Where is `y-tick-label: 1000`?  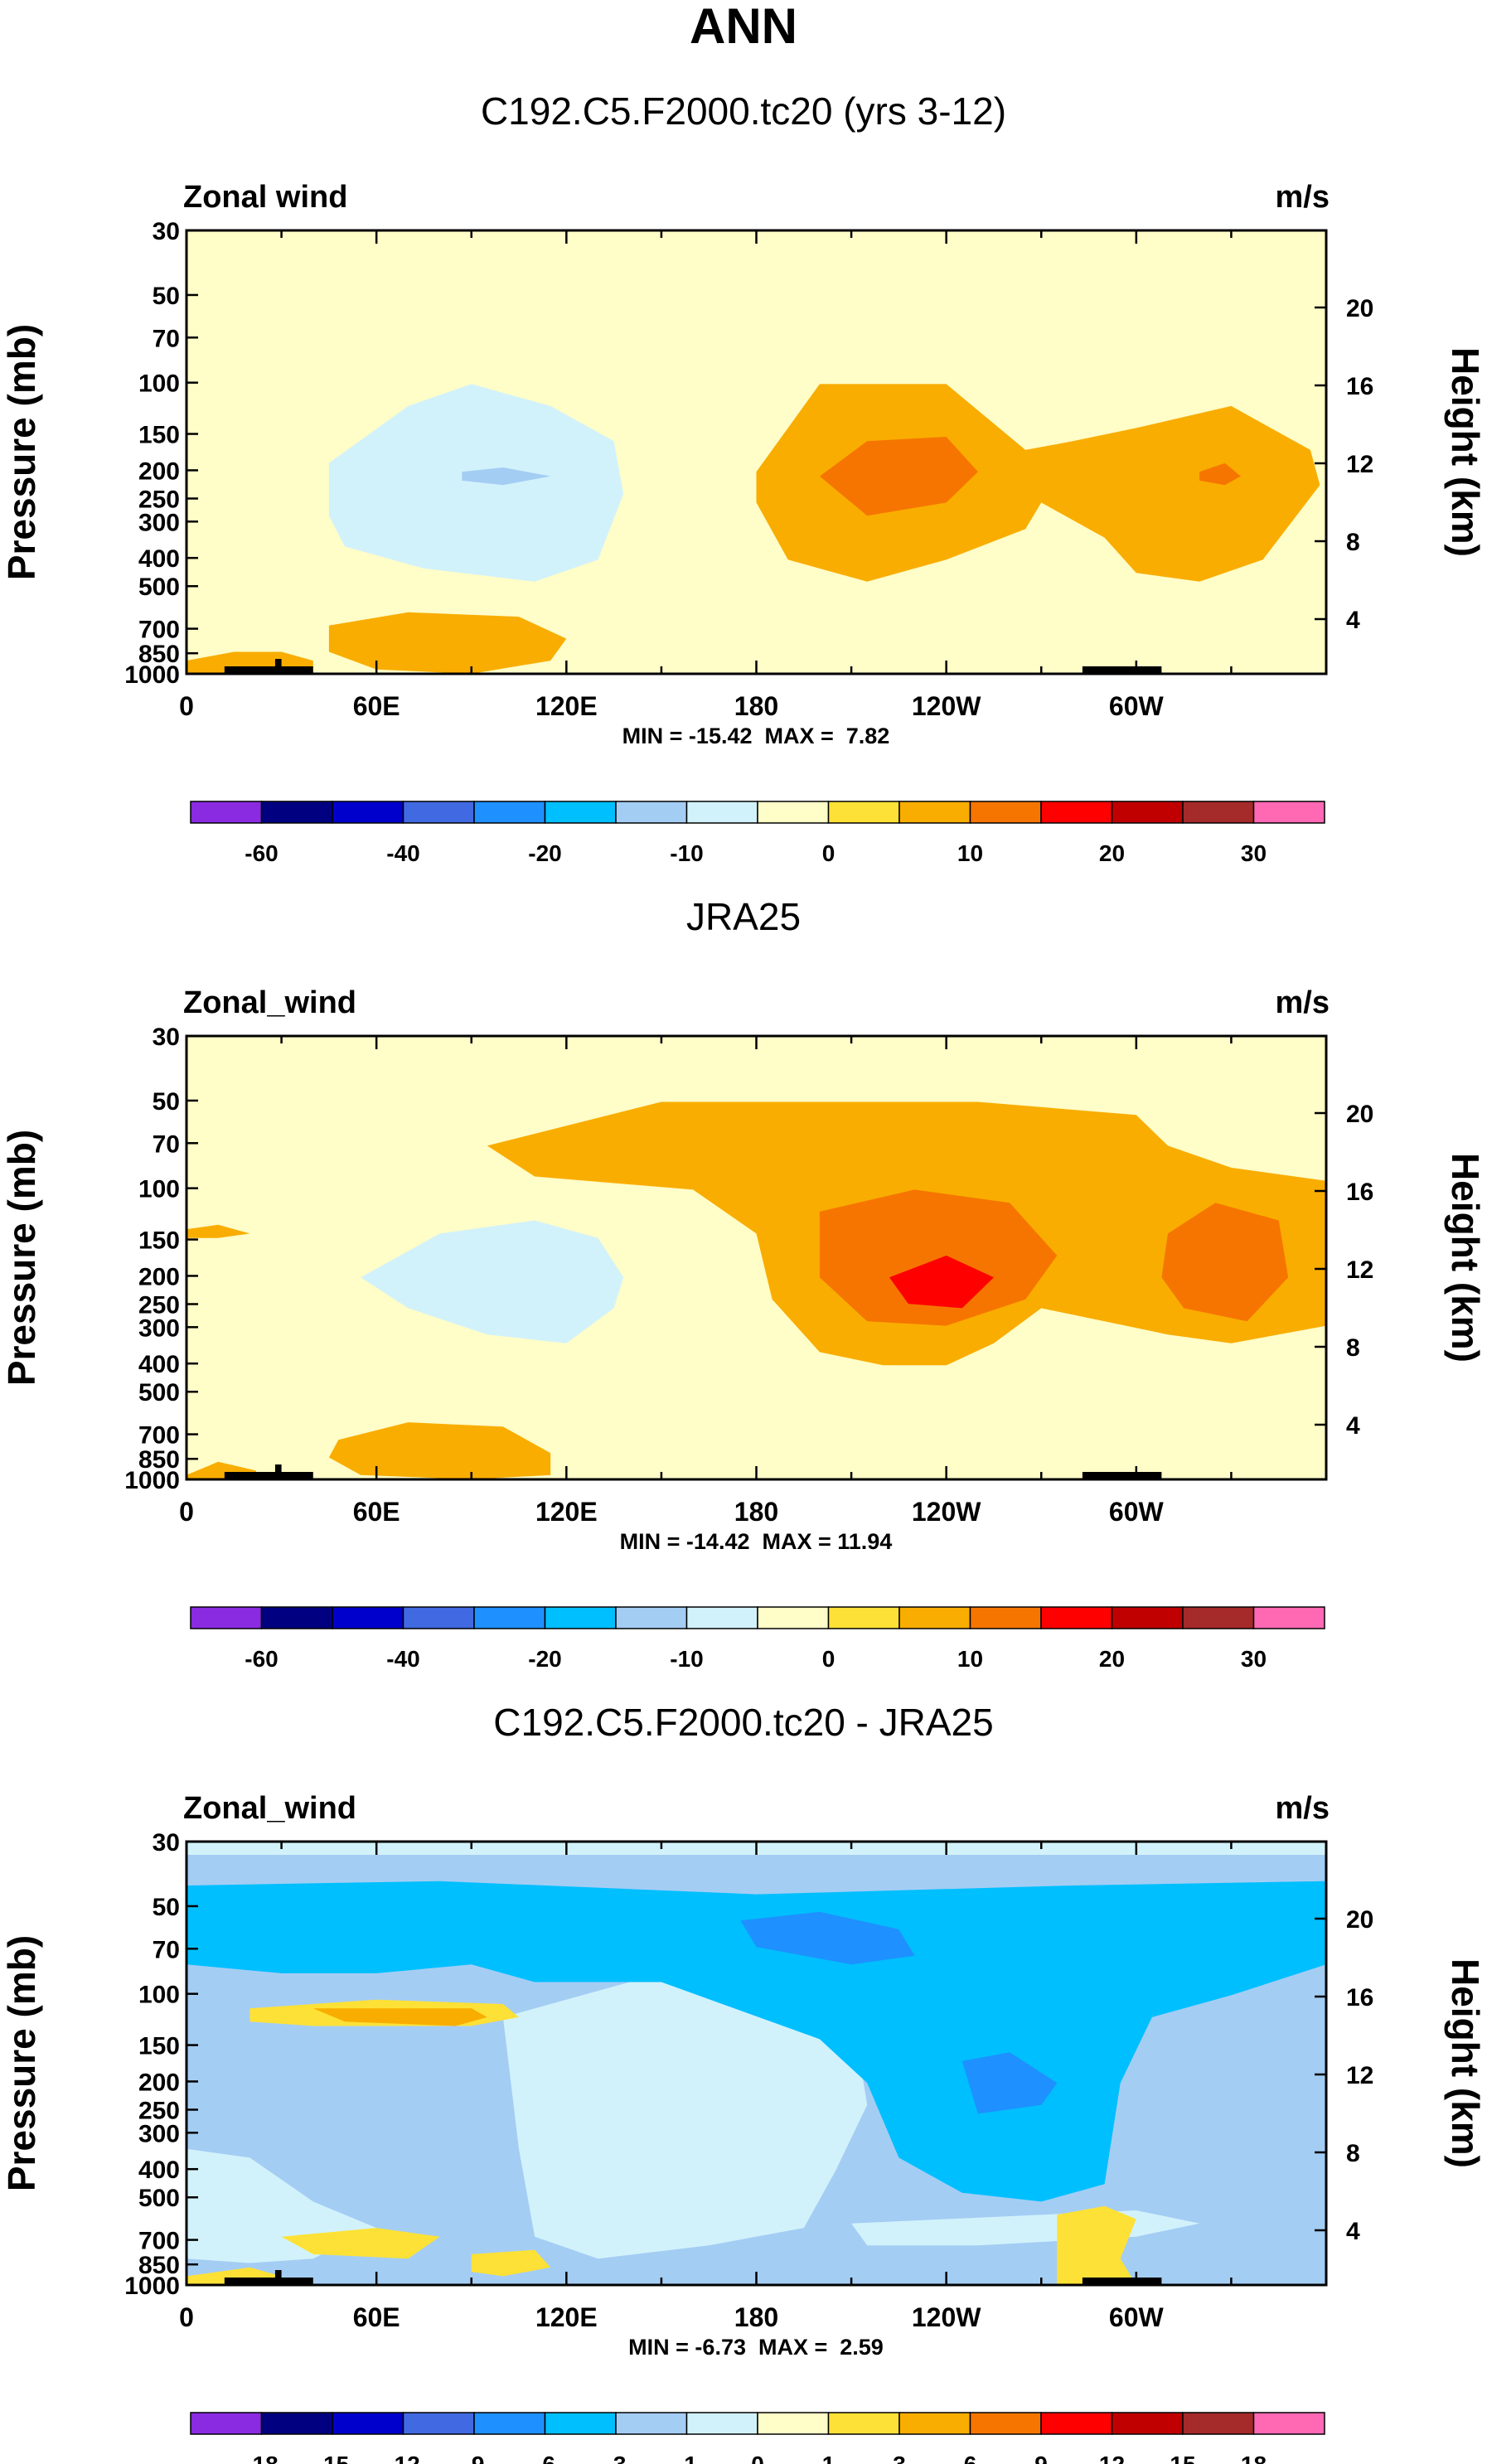
y-tick-label: 1000 is located at coordinates (152, 1480).